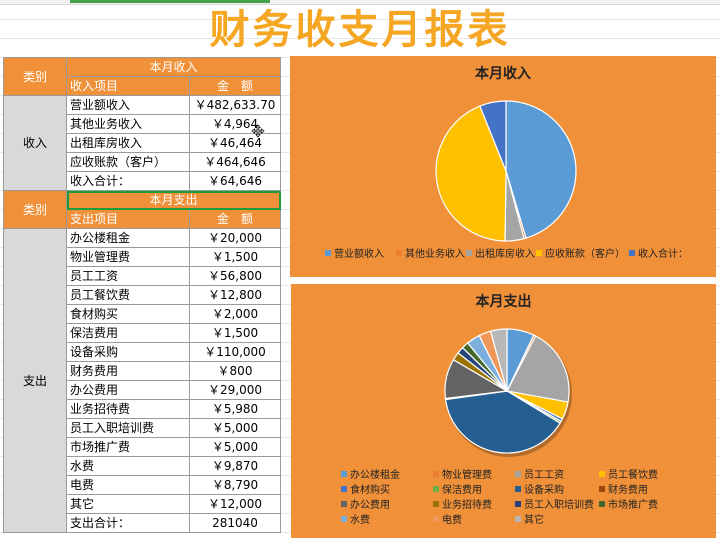 The image size is (720, 542). I want to click on income-category-label: 收入, so click(35, 143).